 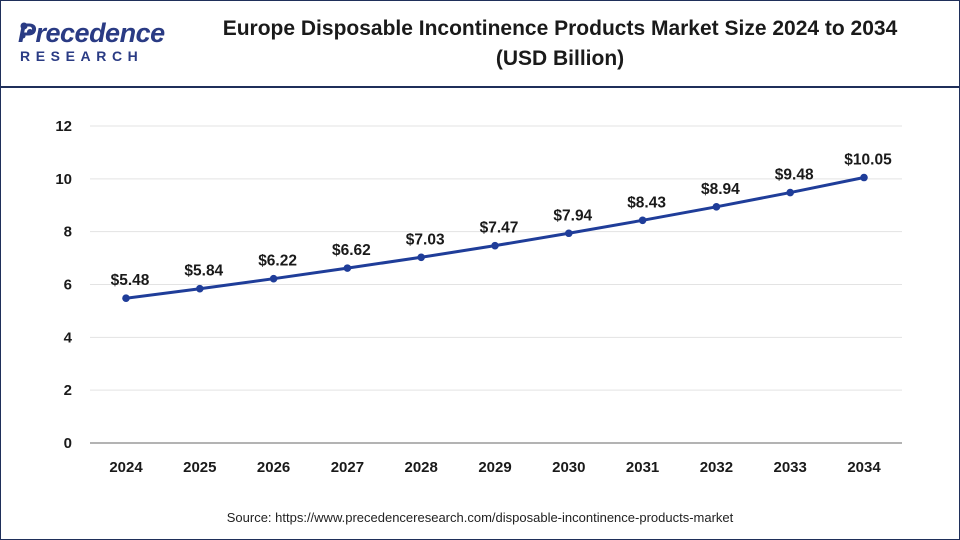 What do you see at coordinates (126, 467) in the screenshot?
I see `x-tick-label: 2024` at bounding box center [126, 467].